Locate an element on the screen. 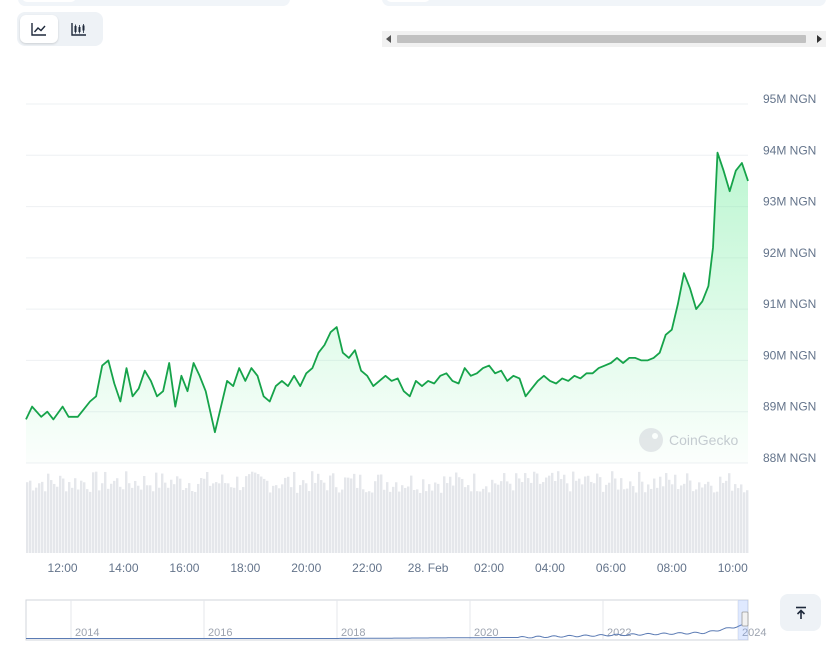 This screenshot has height=651, width=833. candlestick-chart-button is located at coordinates (79, 29).